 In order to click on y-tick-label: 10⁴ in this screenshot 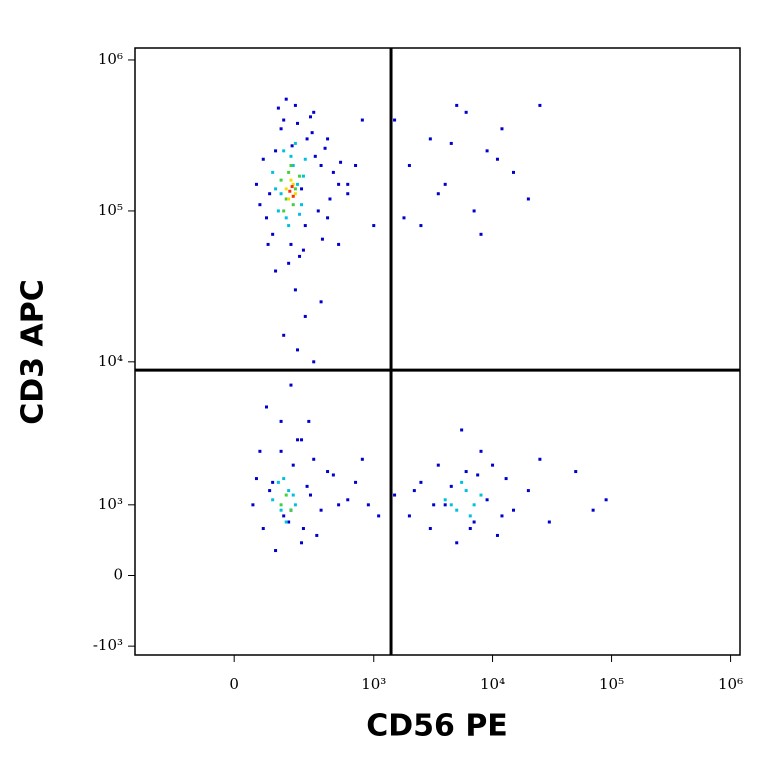, I will do `click(110, 361)`.